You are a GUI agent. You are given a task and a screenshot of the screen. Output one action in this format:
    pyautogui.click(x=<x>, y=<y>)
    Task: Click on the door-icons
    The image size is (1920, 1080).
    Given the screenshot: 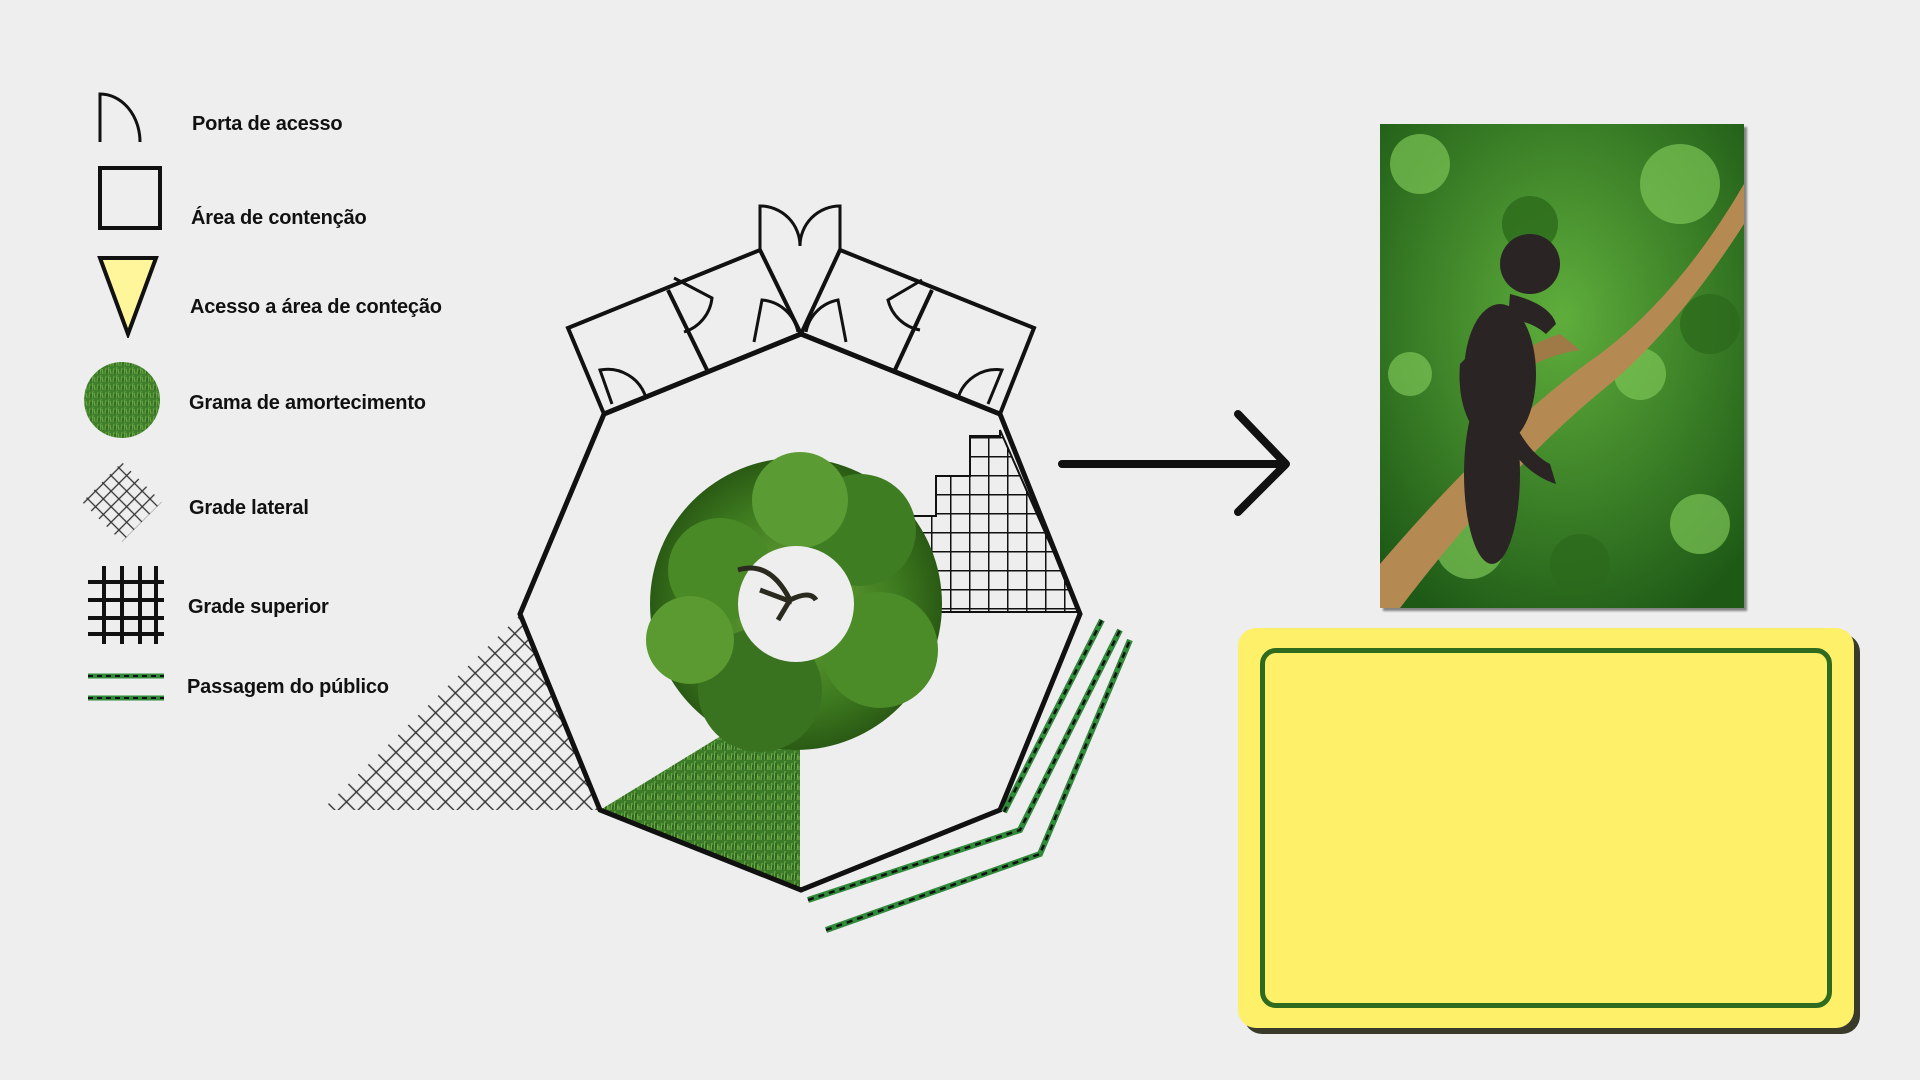 What is the action you would take?
    pyautogui.click(x=801, y=304)
    